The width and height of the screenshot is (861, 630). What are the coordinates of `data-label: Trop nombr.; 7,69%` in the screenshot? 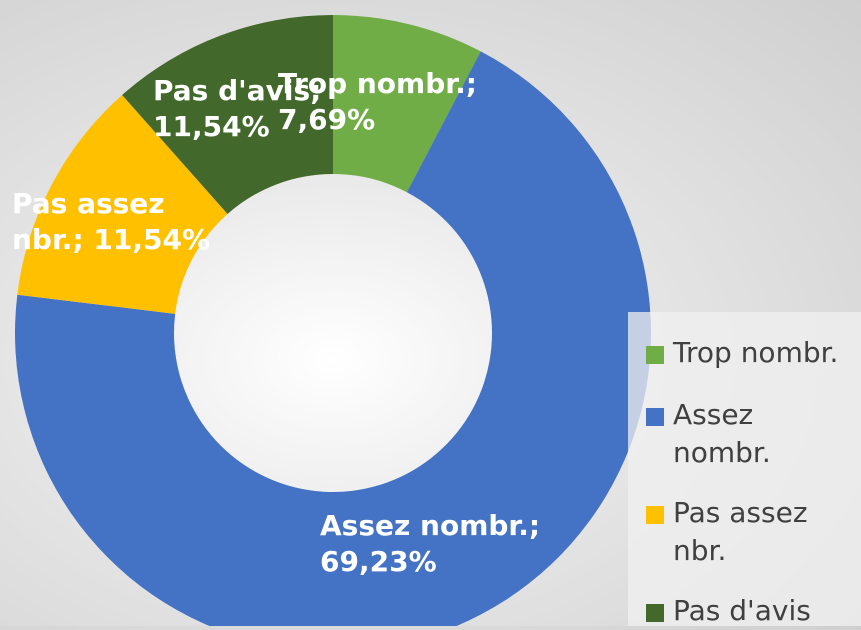 It's located at (393, 102).